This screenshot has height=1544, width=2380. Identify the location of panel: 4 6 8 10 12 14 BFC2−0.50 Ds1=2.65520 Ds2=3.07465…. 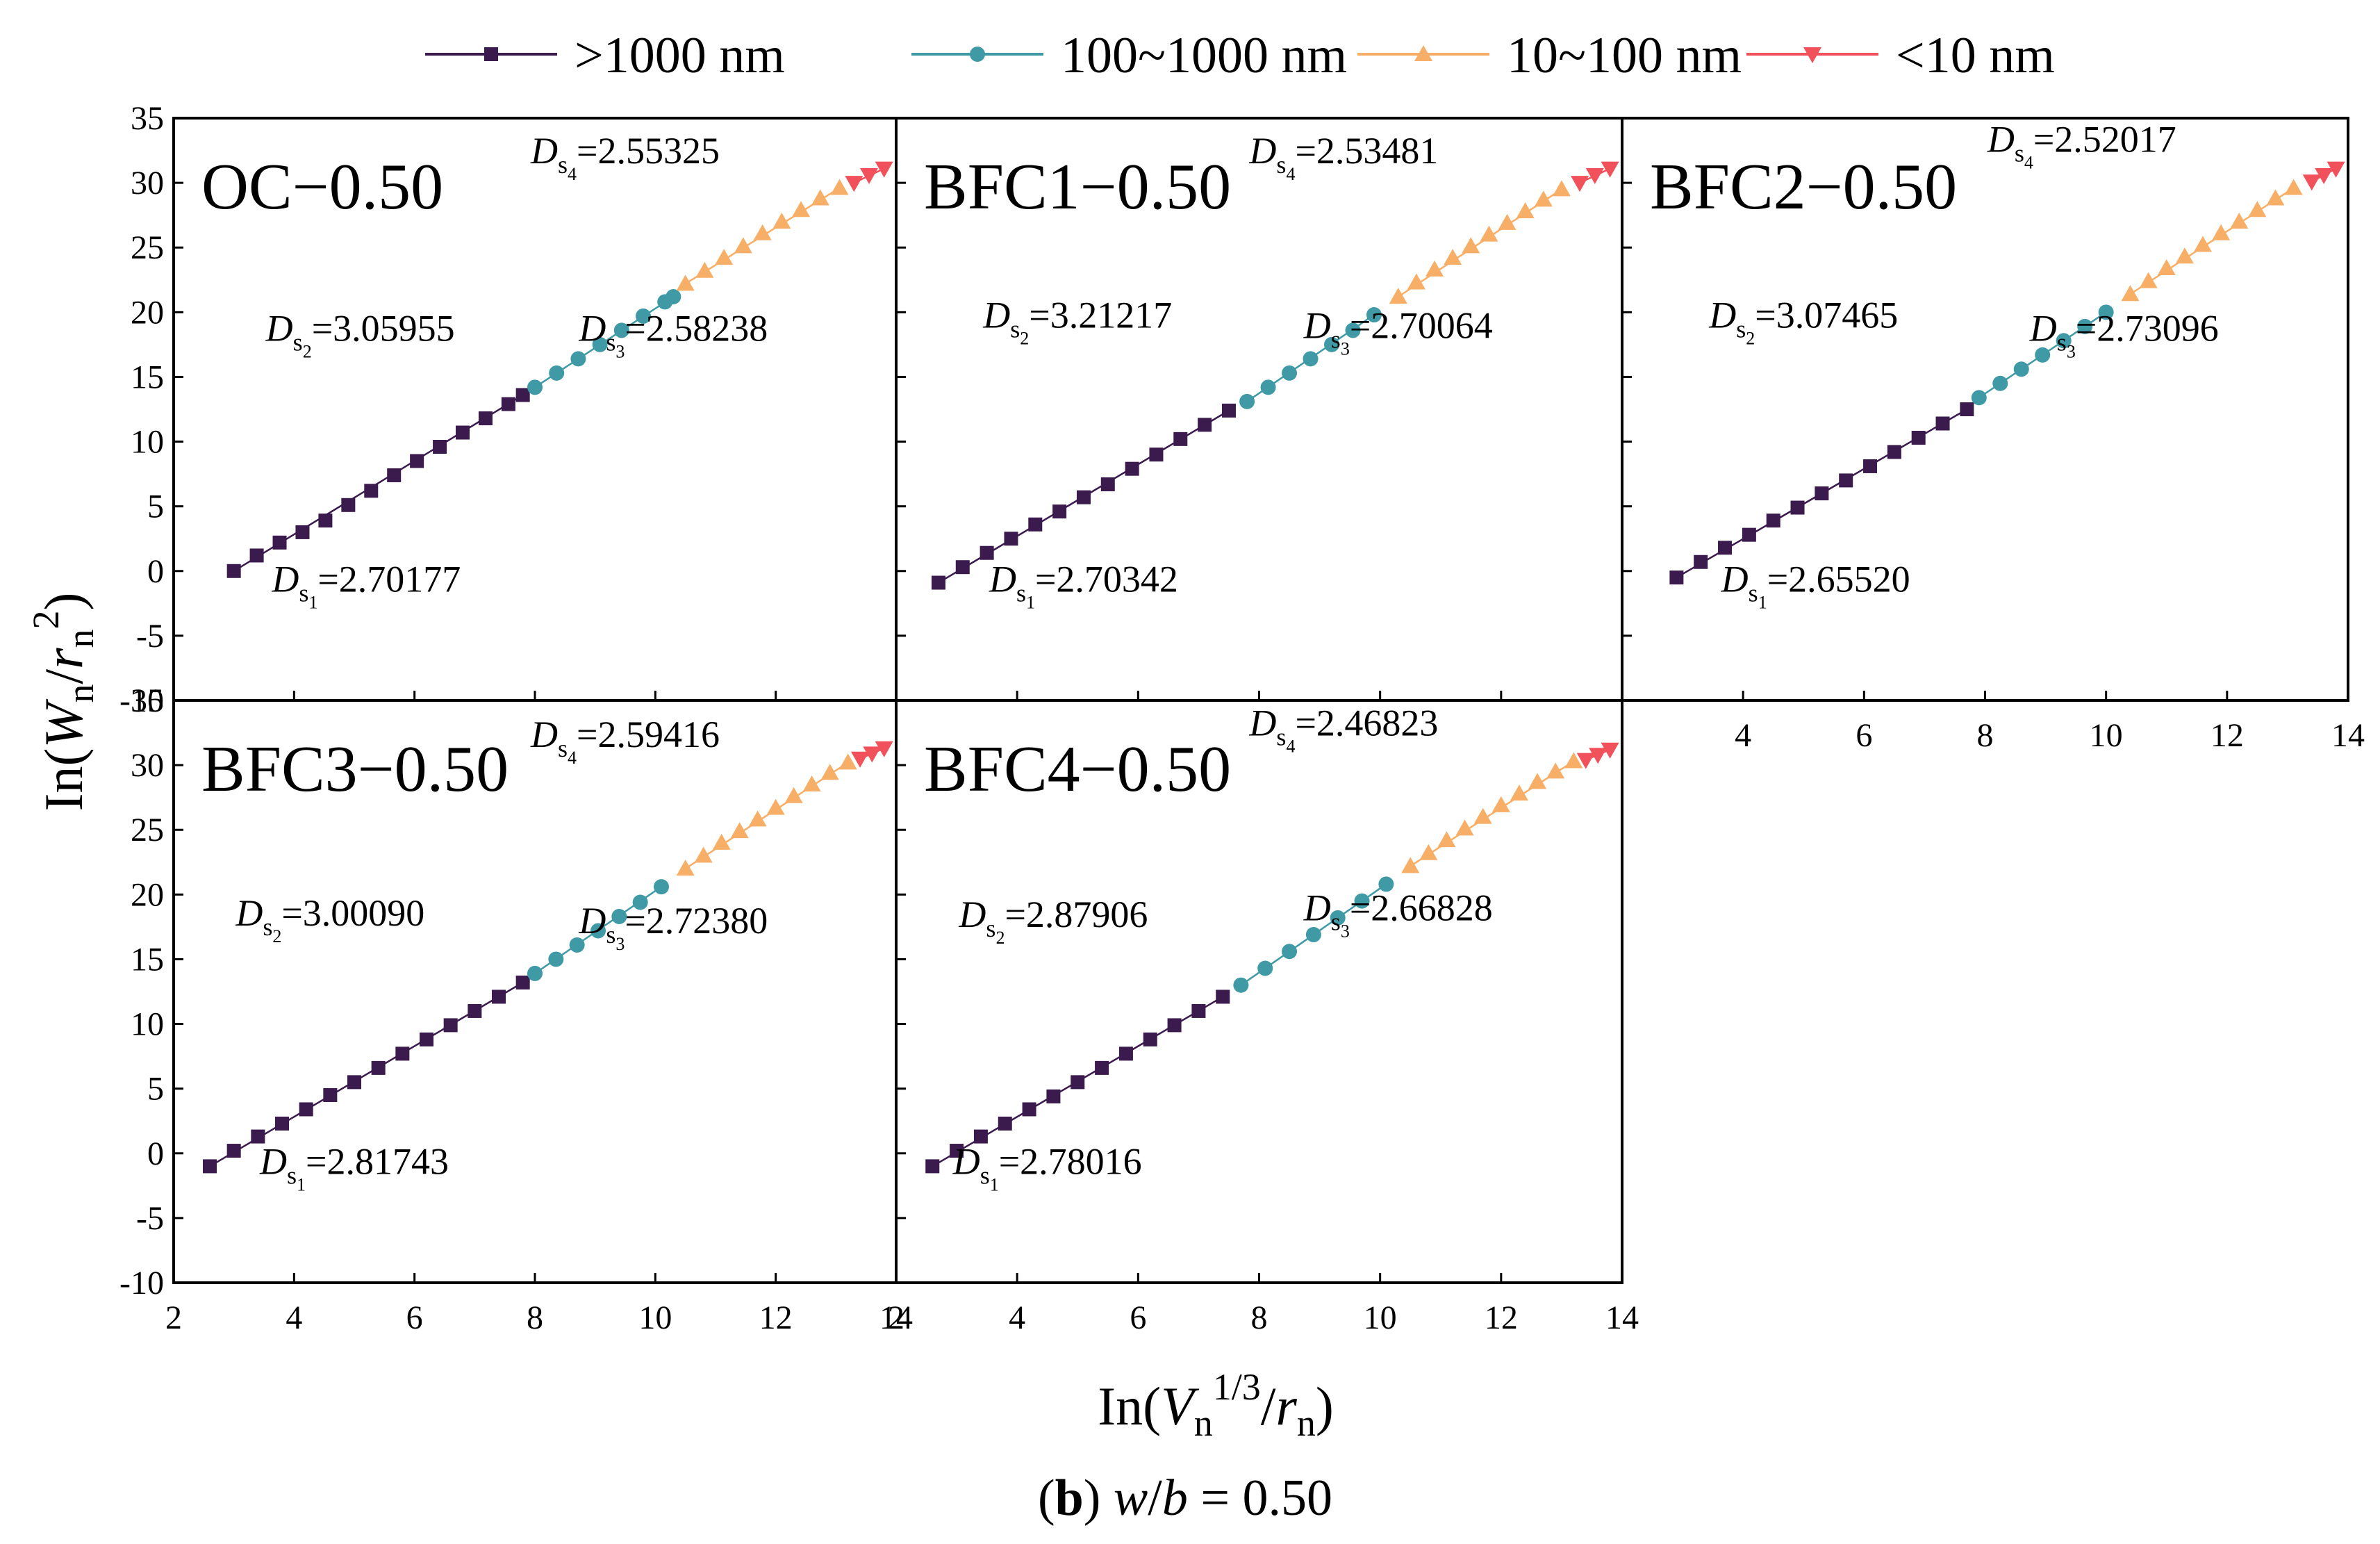
(1993, 436).